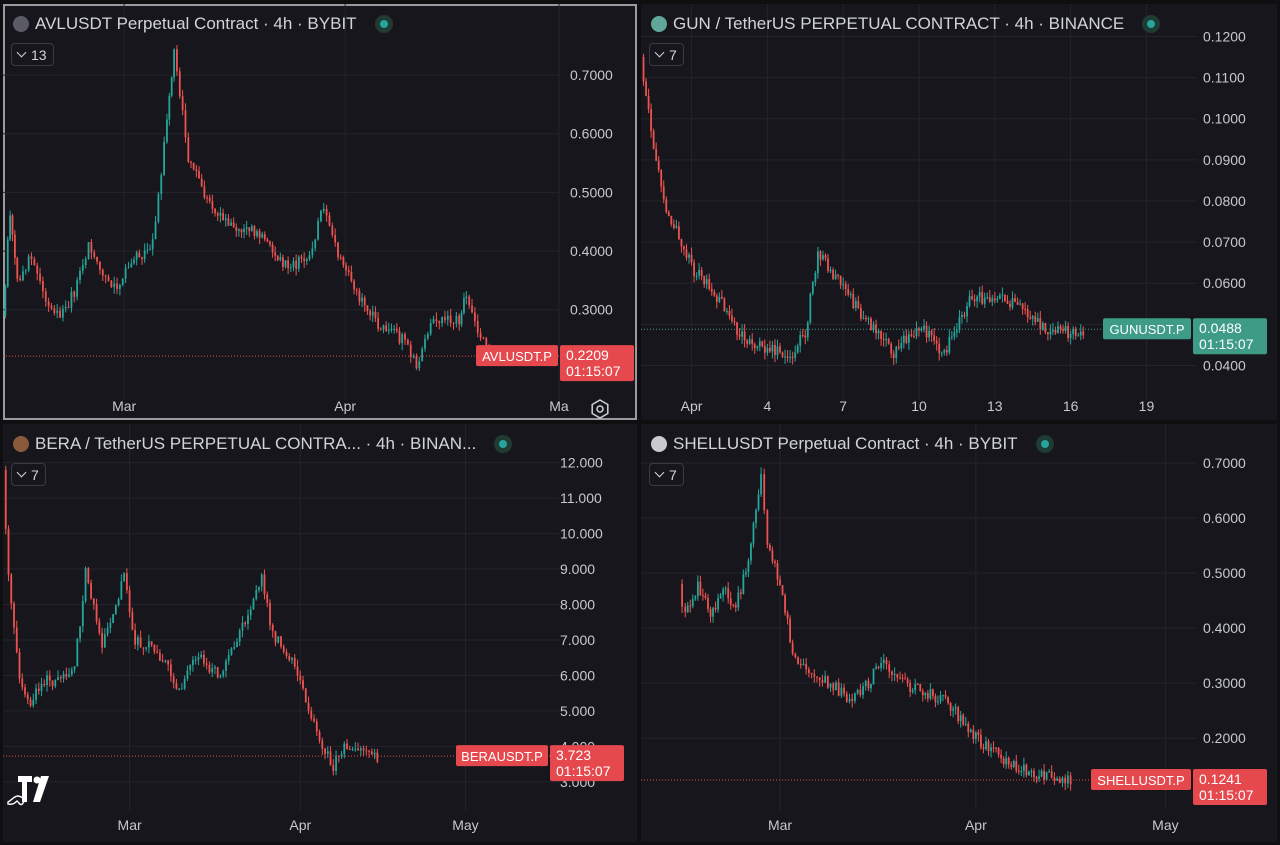  What do you see at coordinates (876, 629) in the screenshot?
I see `candles` at bounding box center [876, 629].